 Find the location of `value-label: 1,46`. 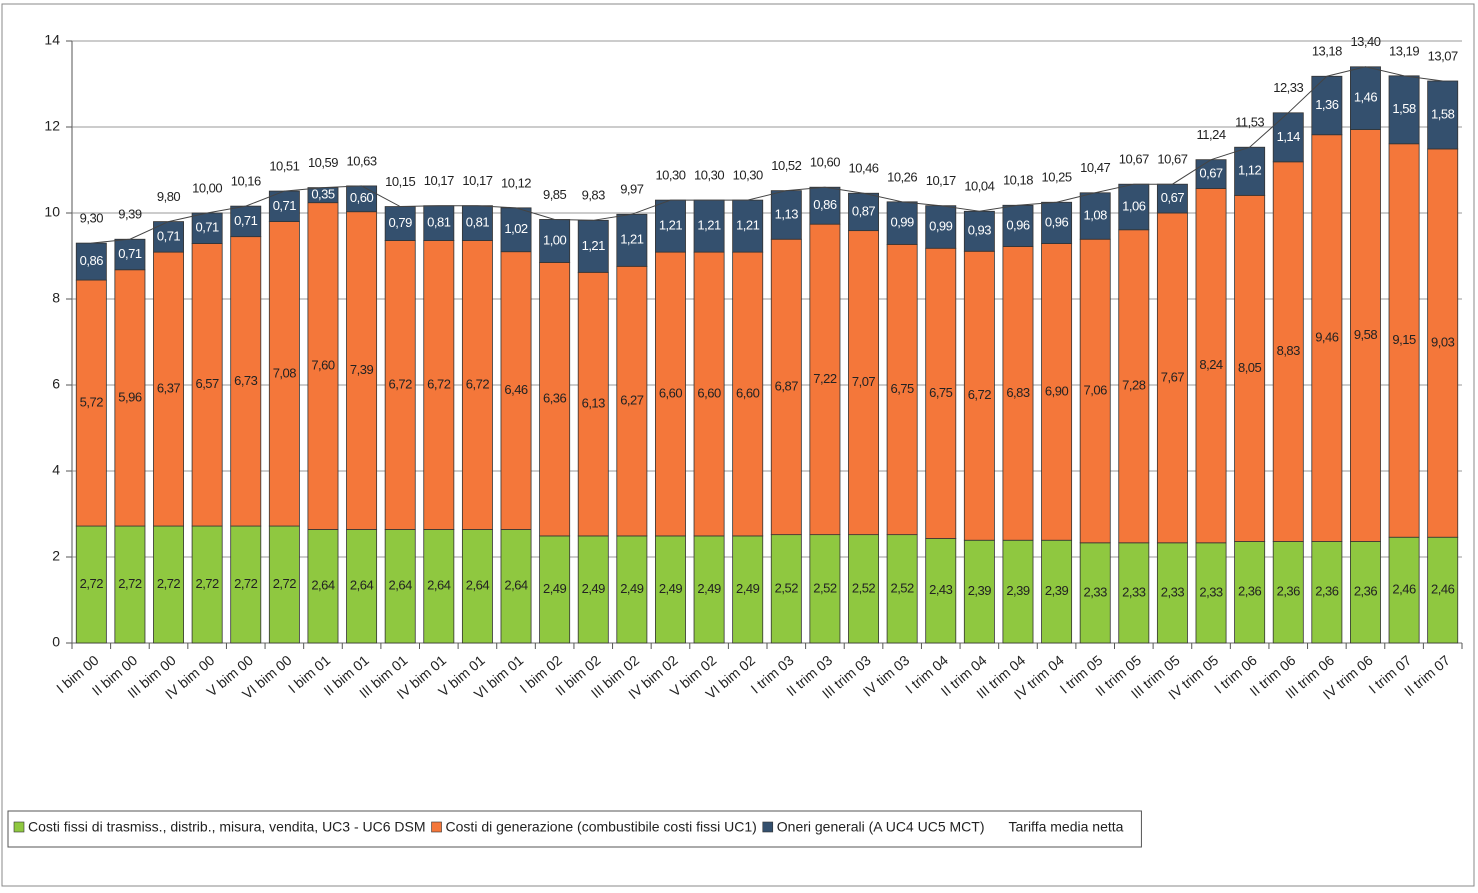

value-label: 1,46 is located at coordinates (1366, 97).